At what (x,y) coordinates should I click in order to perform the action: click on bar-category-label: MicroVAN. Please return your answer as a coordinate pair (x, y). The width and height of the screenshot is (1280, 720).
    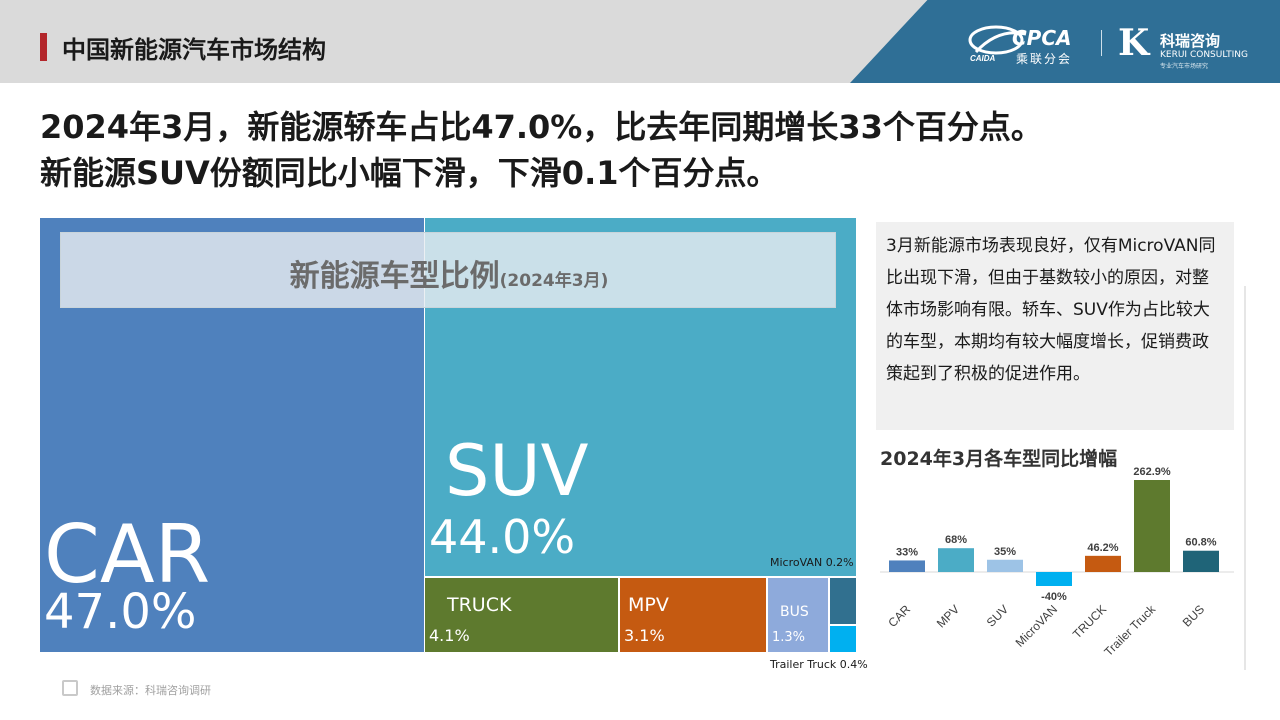
    Looking at the image, I should click on (1036, 625).